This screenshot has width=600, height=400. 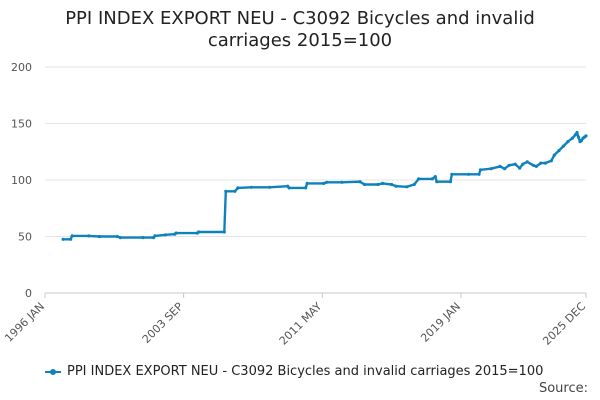 I want to click on source-label: Source:, so click(x=563, y=388).